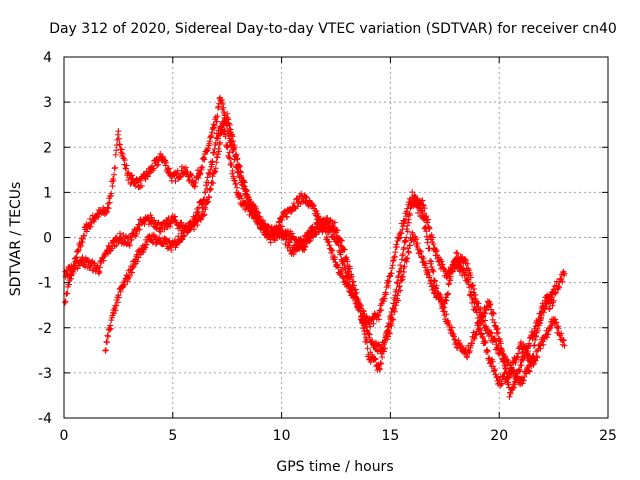  What do you see at coordinates (172, 436) in the screenshot?
I see `x-tick-label: 5` at bounding box center [172, 436].